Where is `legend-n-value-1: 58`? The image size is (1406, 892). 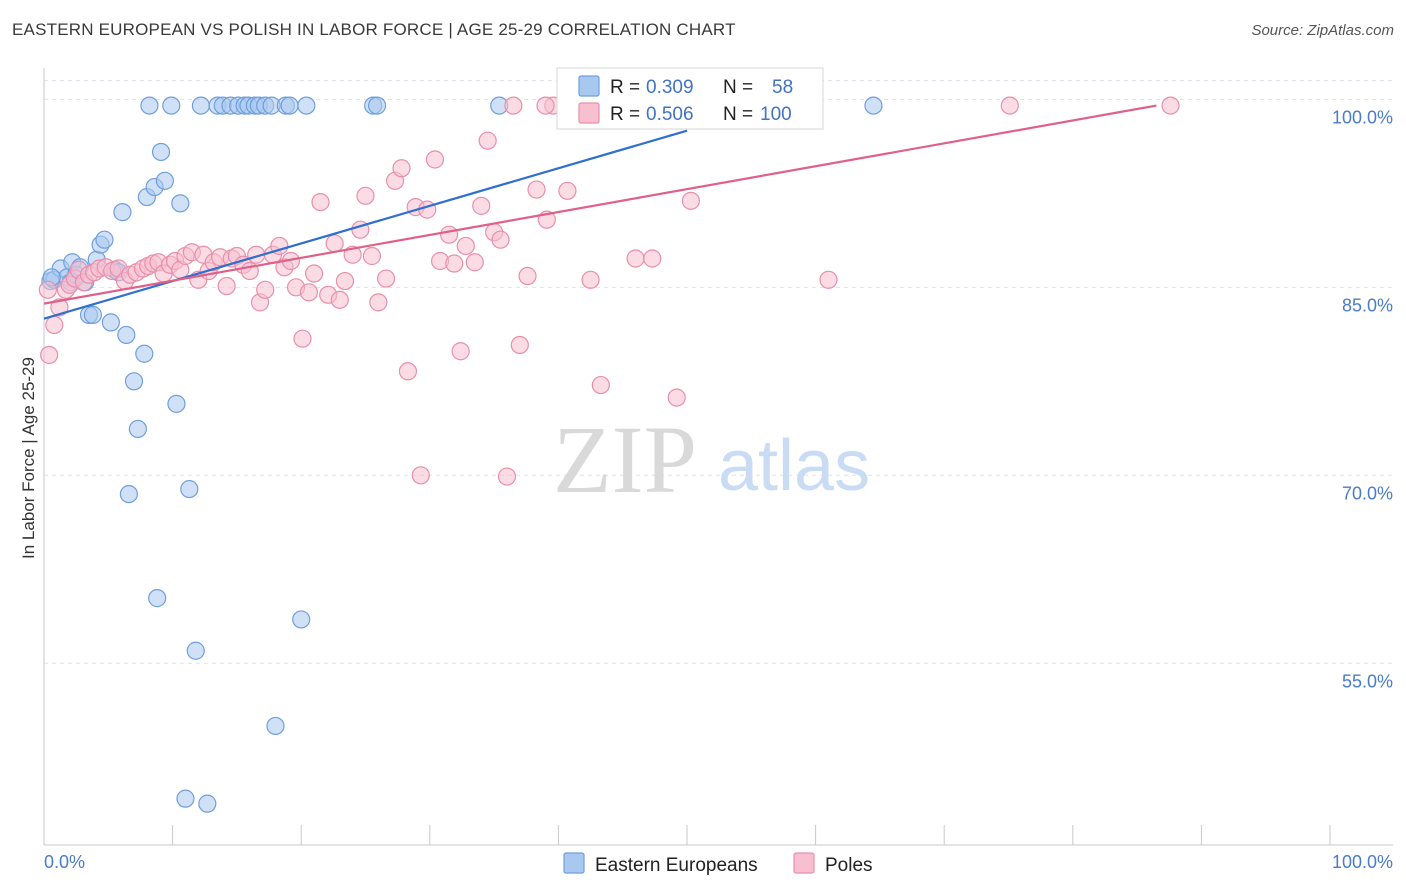
legend-n-value-1: 58 is located at coordinates (782, 87).